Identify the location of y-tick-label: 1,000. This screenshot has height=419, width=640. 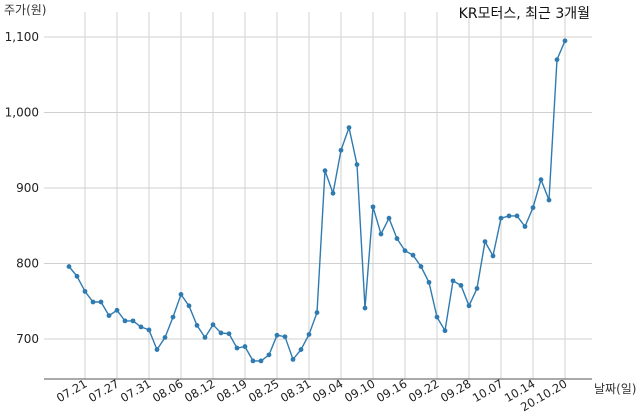
(22, 113).